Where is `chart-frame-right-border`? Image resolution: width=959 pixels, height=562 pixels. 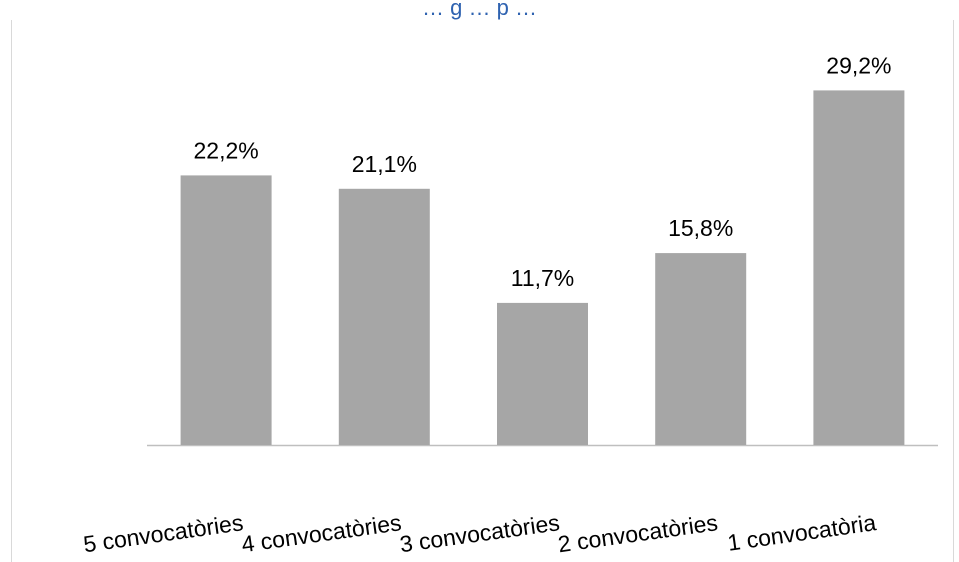
chart-frame-right-border is located at coordinates (953, 291).